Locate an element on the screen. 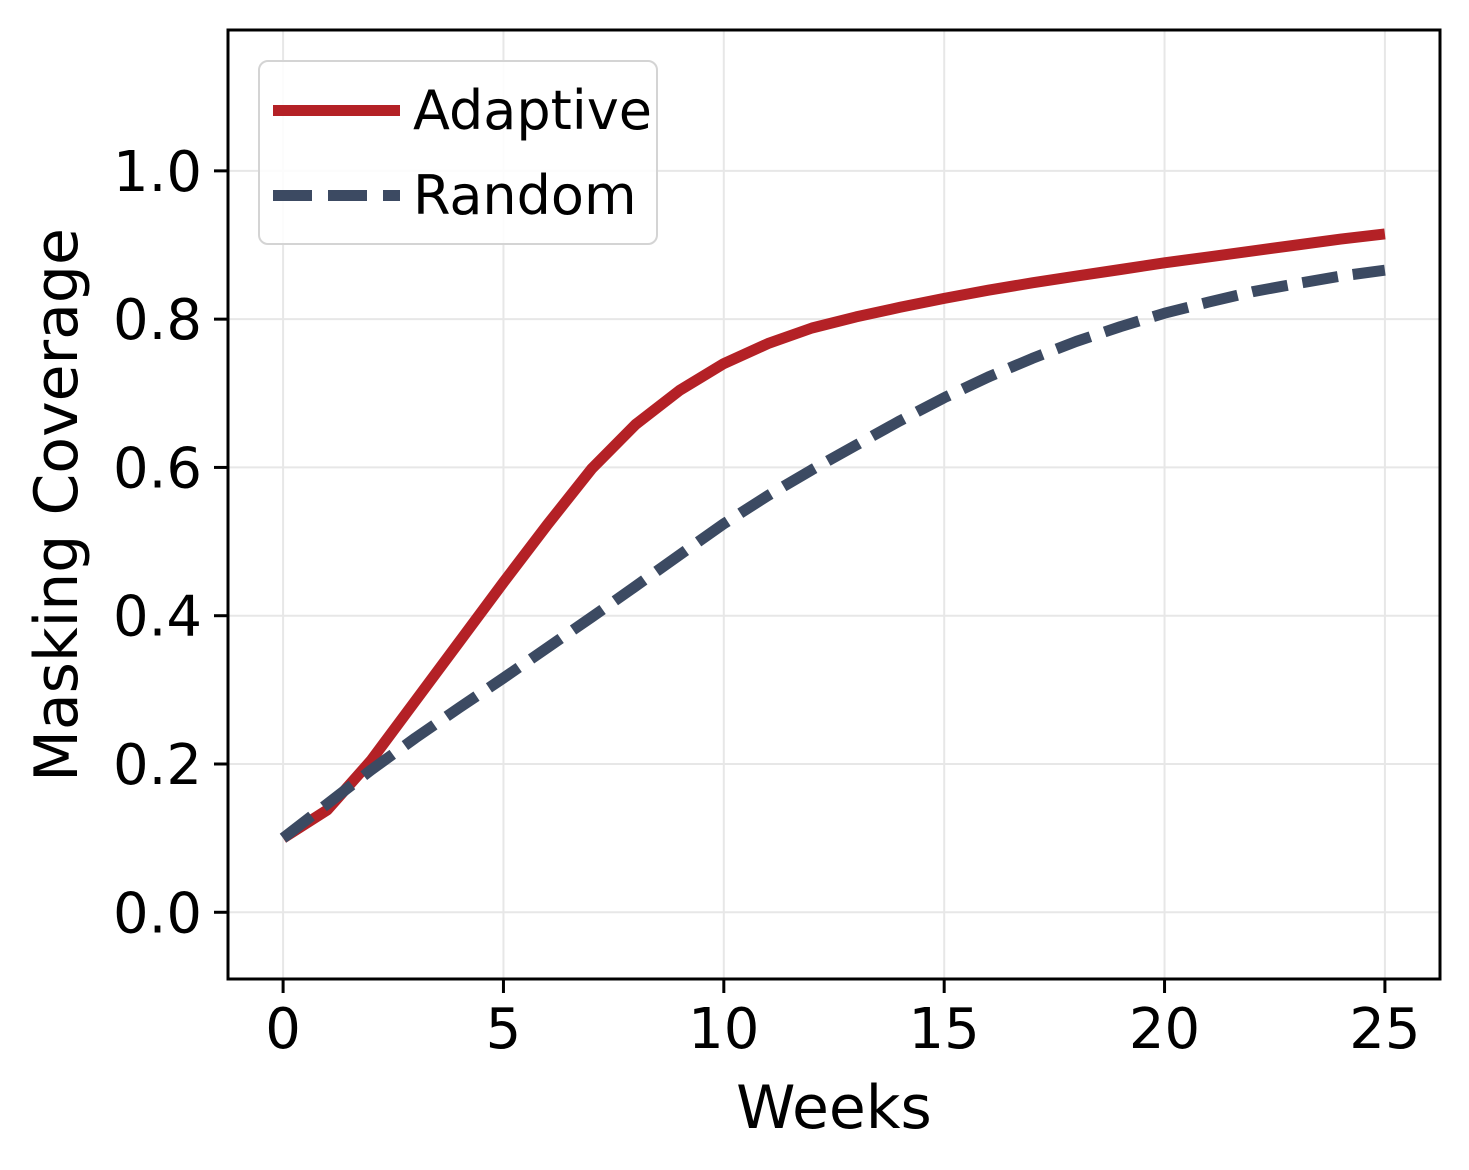  legend-label-random: Random is located at coordinates (525, 195).